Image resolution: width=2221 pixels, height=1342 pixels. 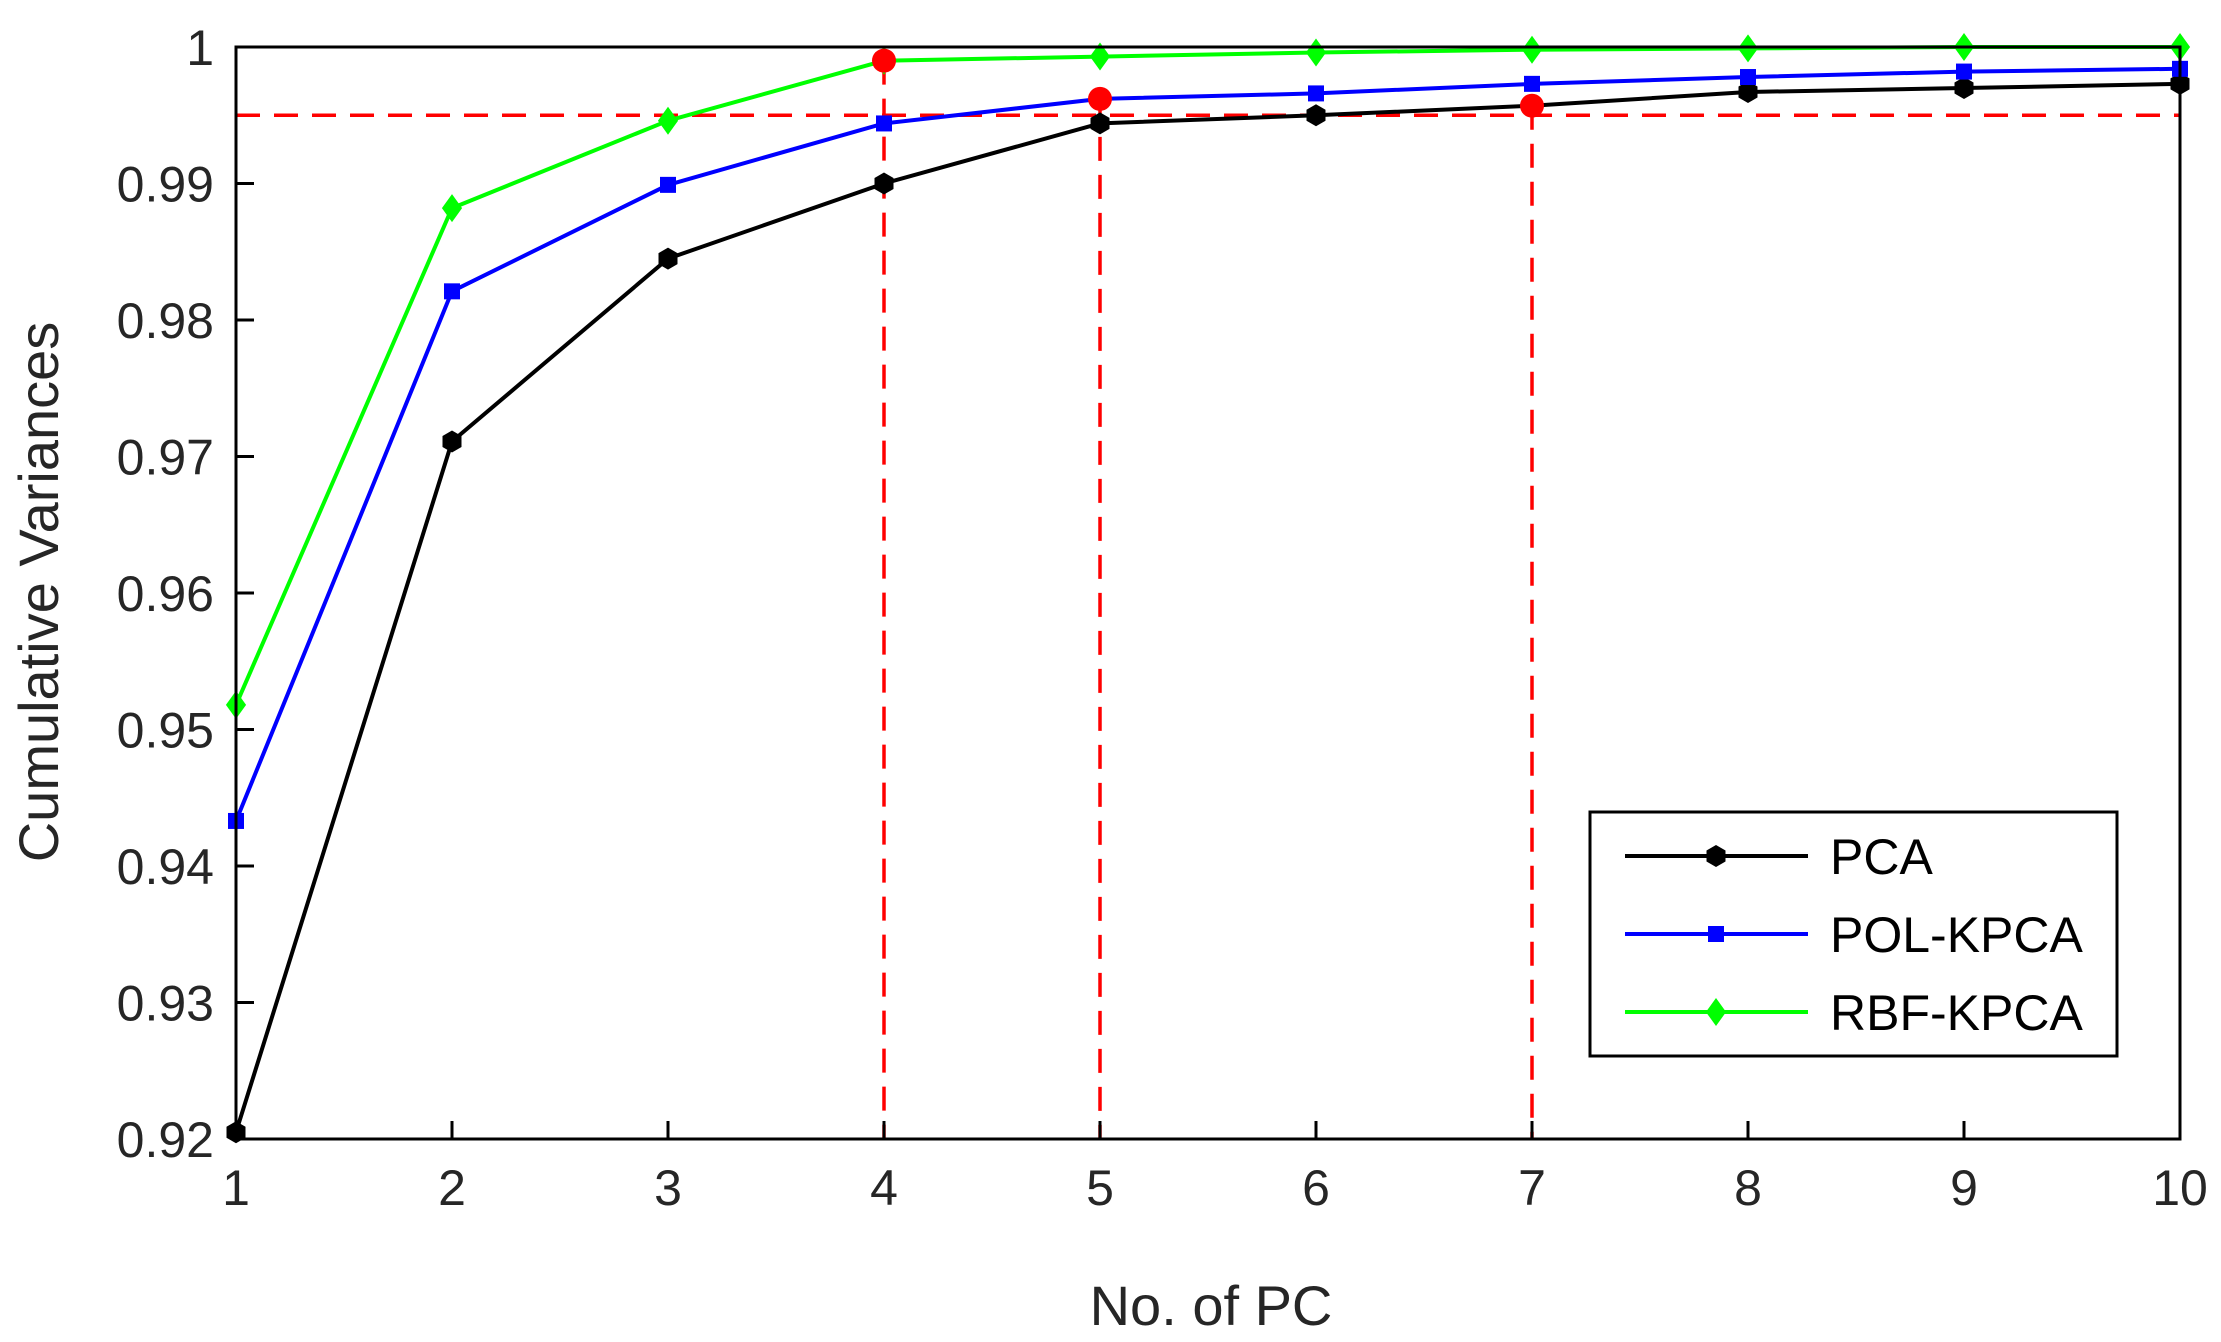 I want to click on x-tick-label: 8, so click(x=1748, y=1188).